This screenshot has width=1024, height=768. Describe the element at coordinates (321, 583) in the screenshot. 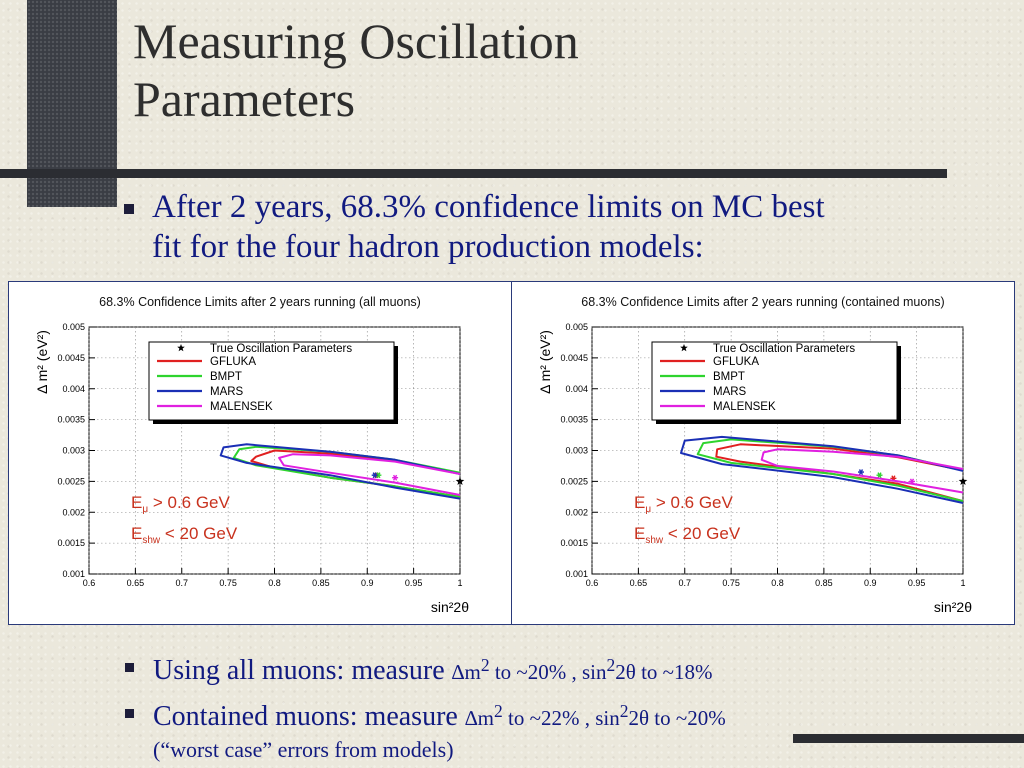

I see `x-tick-label: 0.85` at that location.